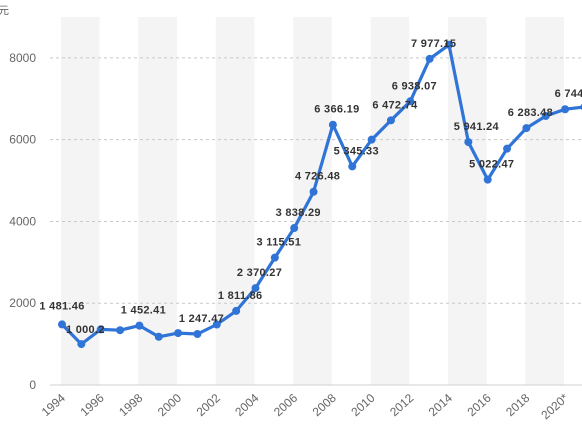 Image resolution: width=582 pixels, height=443 pixels. I want to click on y-axis: 0 2000 4000 6000 8000, so click(22, 221).